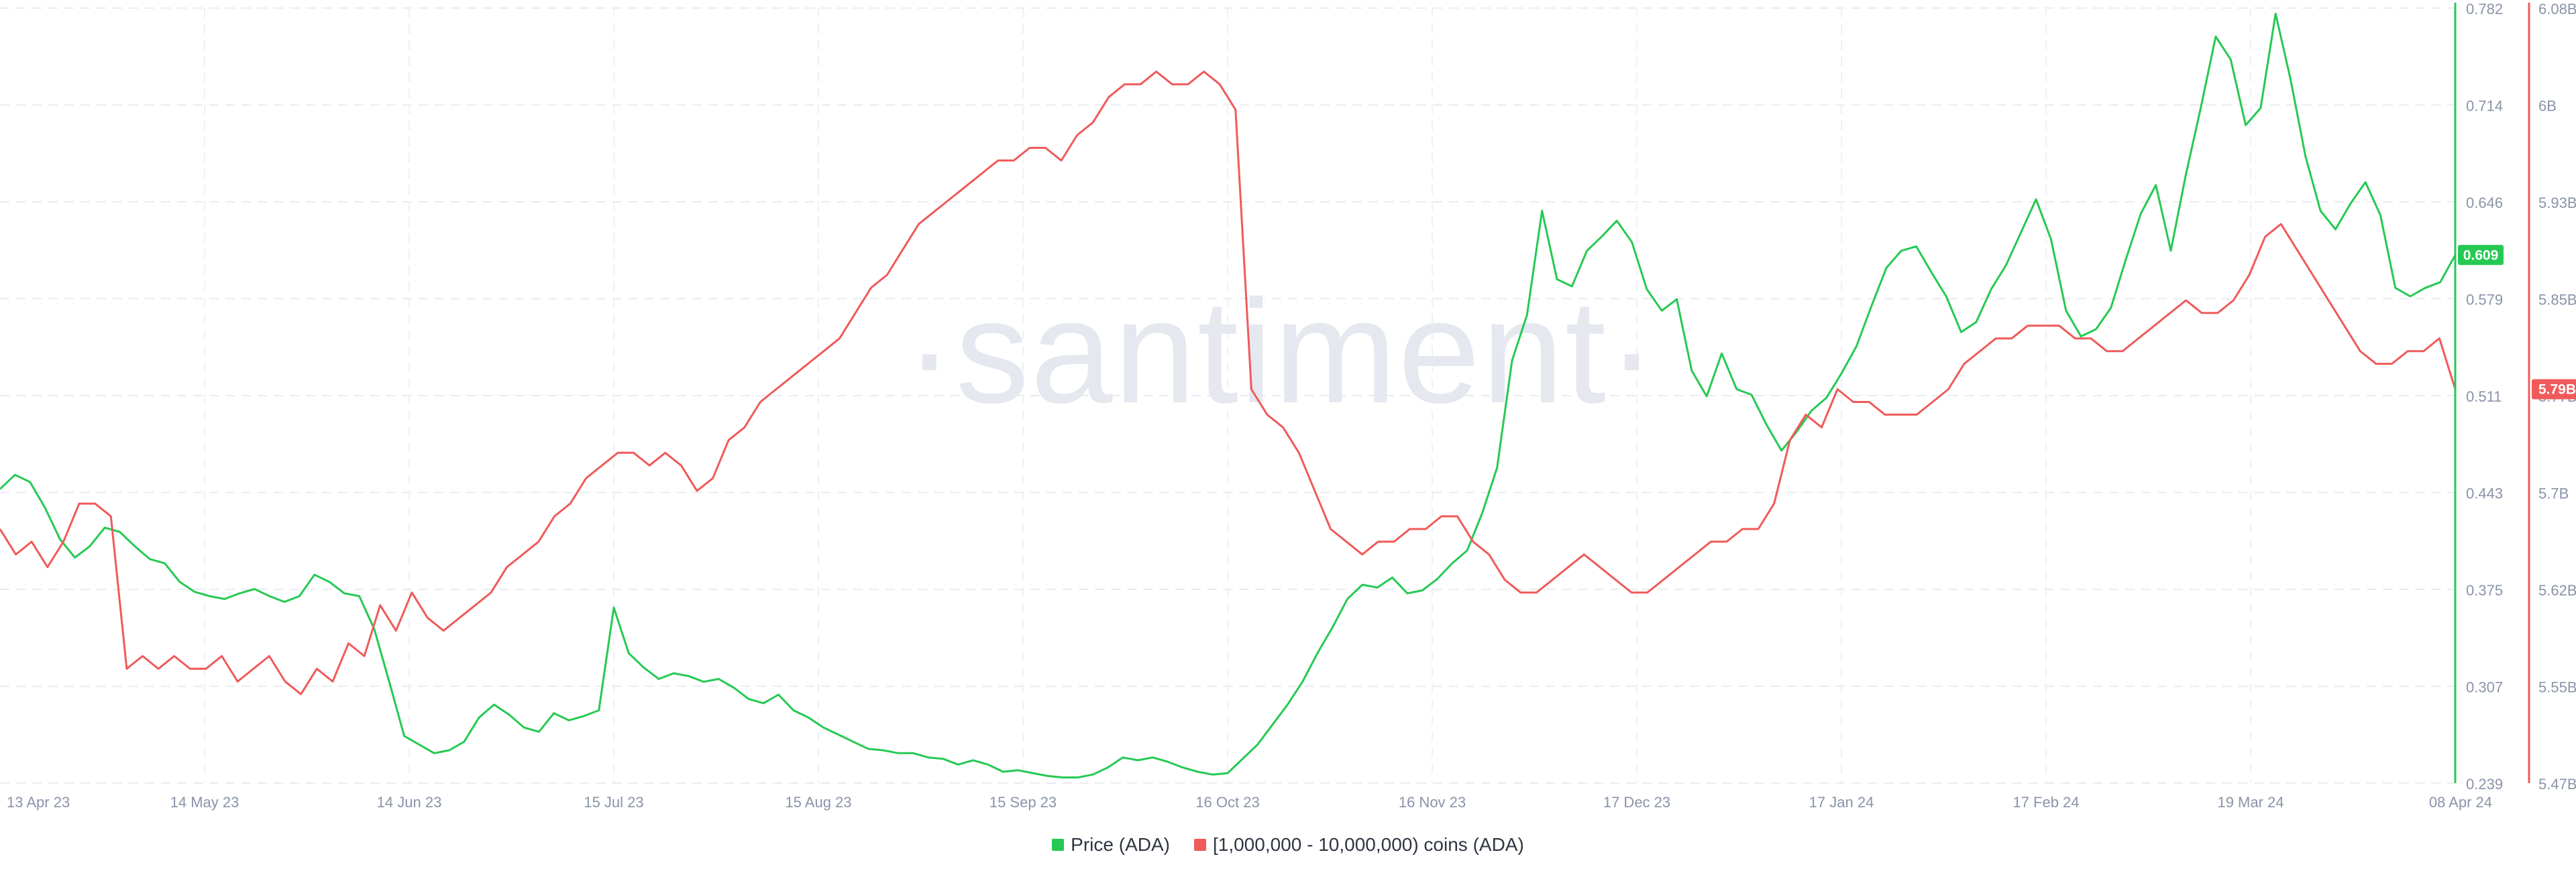 The height and width of the screenshot is (875, 2576). I want to click on left-tick-label: 0.646, so click(2484, 202).